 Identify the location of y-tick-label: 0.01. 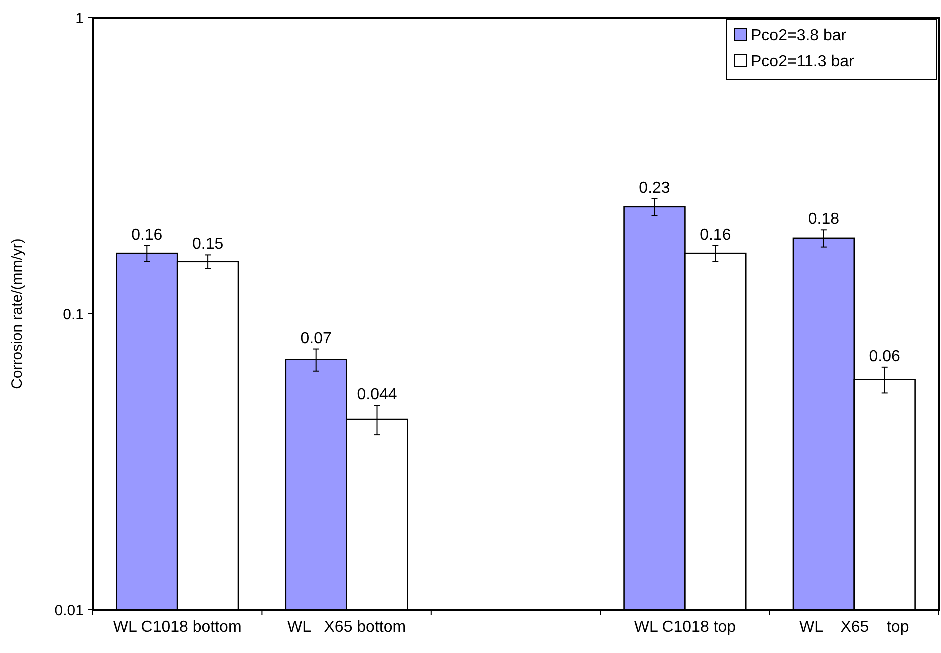
(69, 611).